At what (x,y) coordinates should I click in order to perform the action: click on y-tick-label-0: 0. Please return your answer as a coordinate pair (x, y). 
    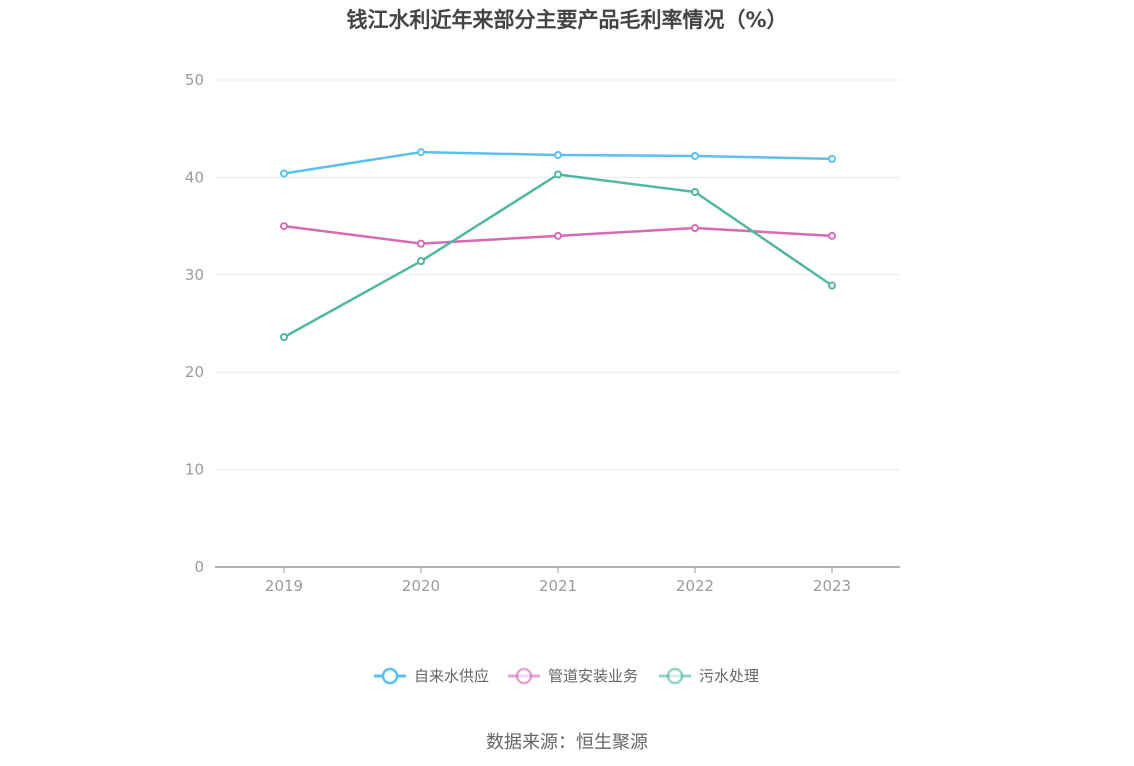
    Looking at the image, I should click on (199, 567).